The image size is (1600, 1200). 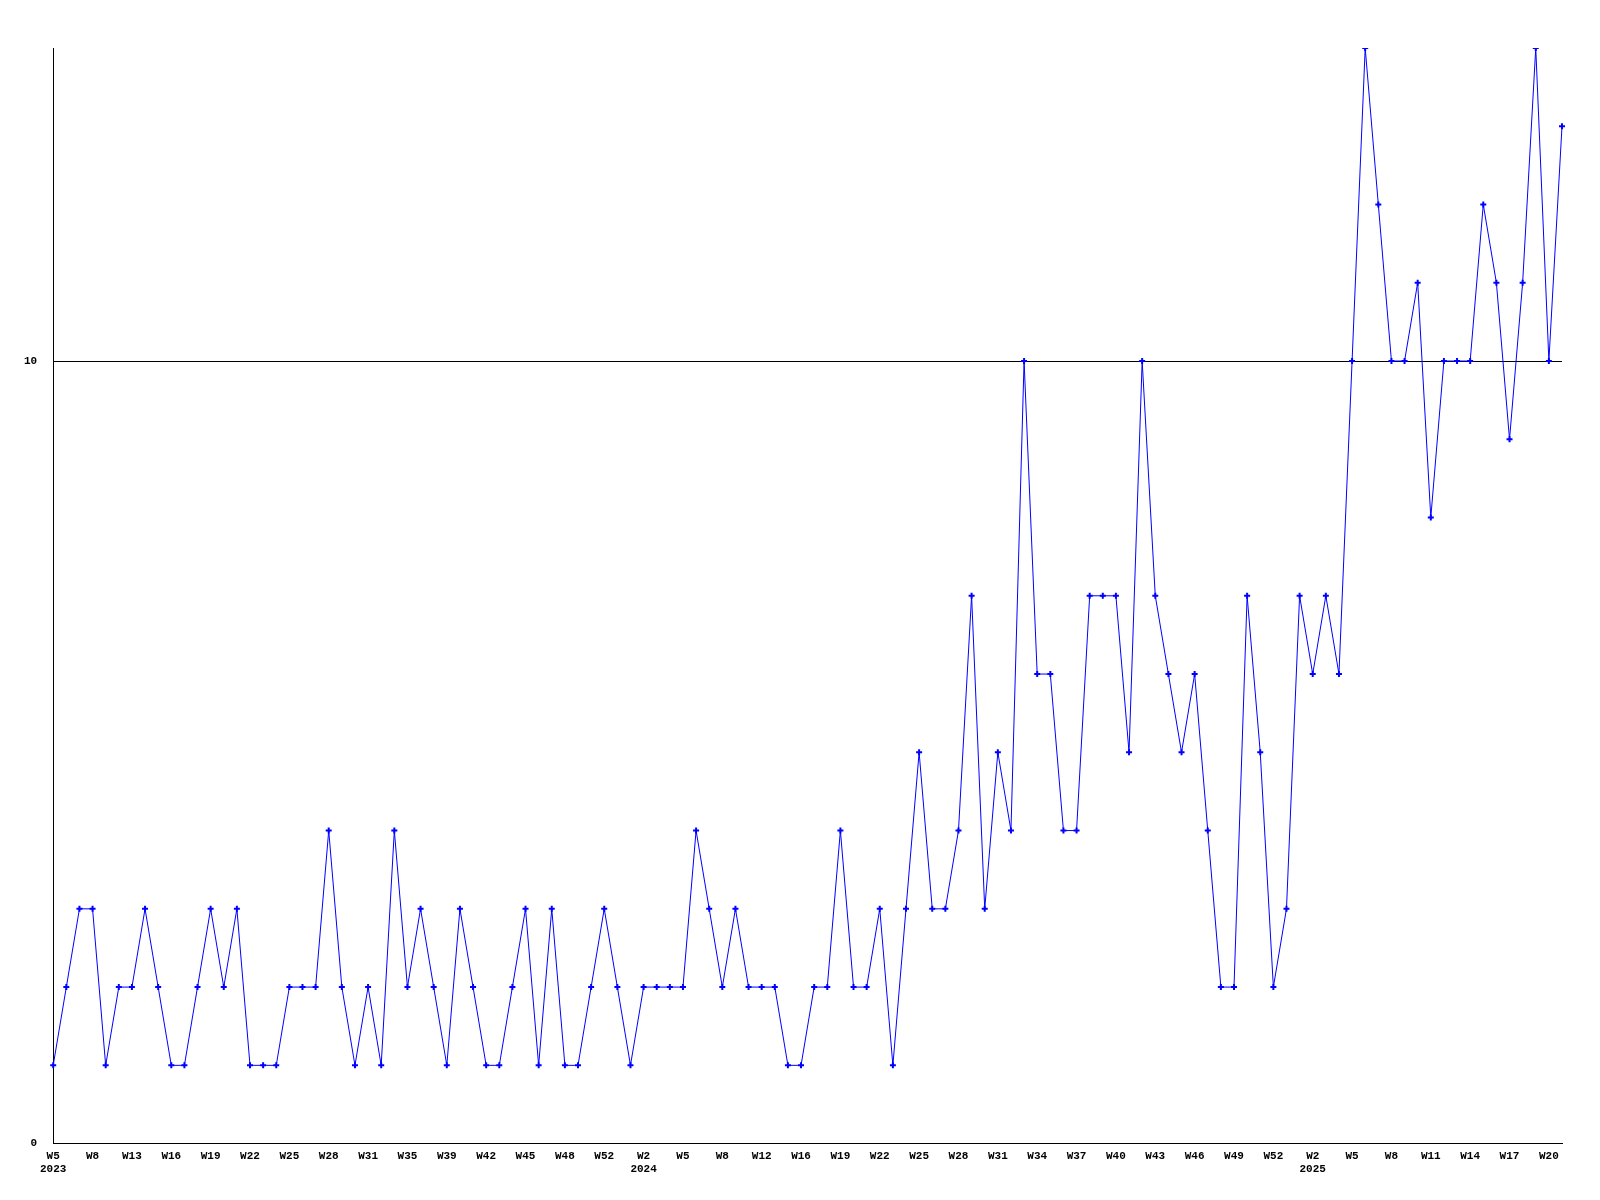 What do you see at coordinates (1509, 1155) in the screenshot?
I see `x-tick-label: W17` at bounding box center [1509, 1155].